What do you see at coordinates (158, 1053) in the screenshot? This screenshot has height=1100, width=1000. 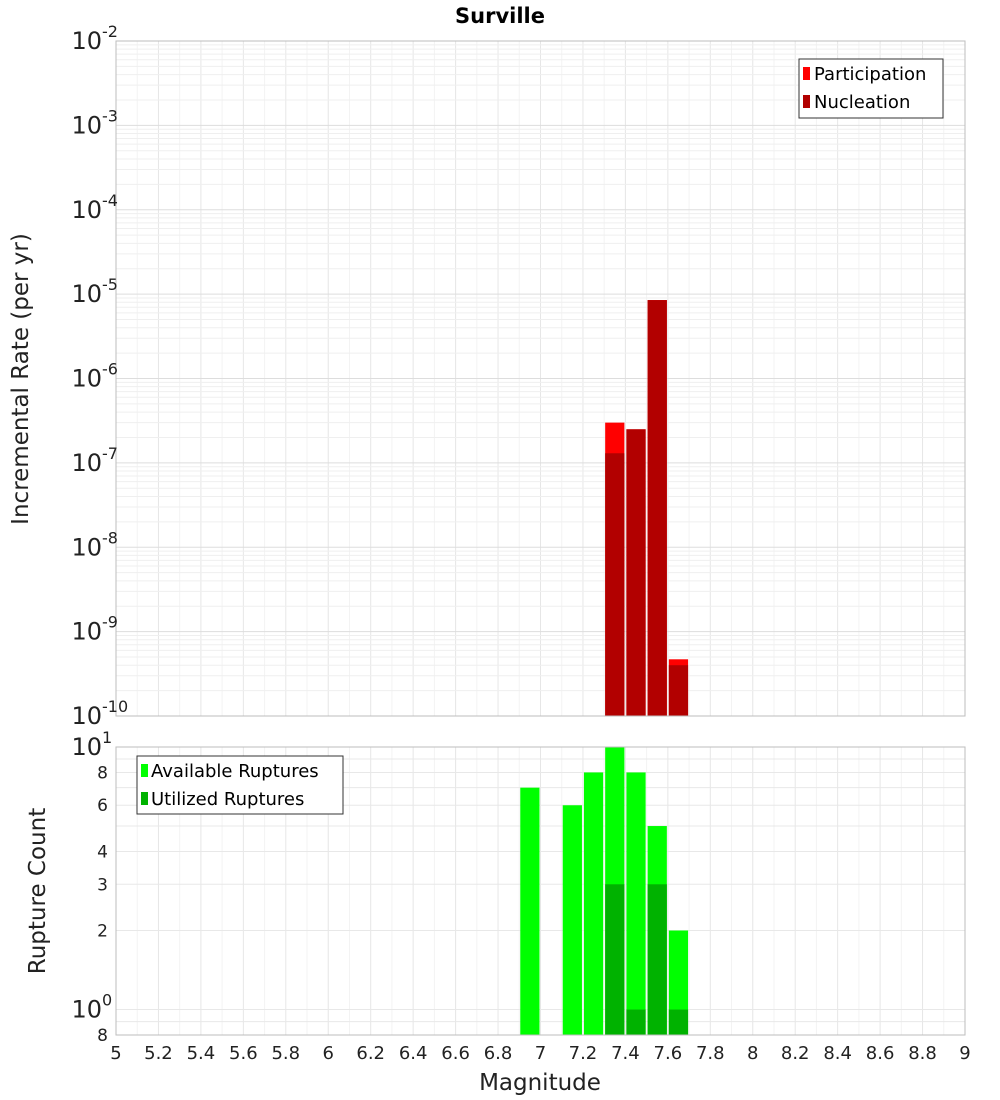 I see `x-tick-label: 5.2` at bounding box center [158, 1053].